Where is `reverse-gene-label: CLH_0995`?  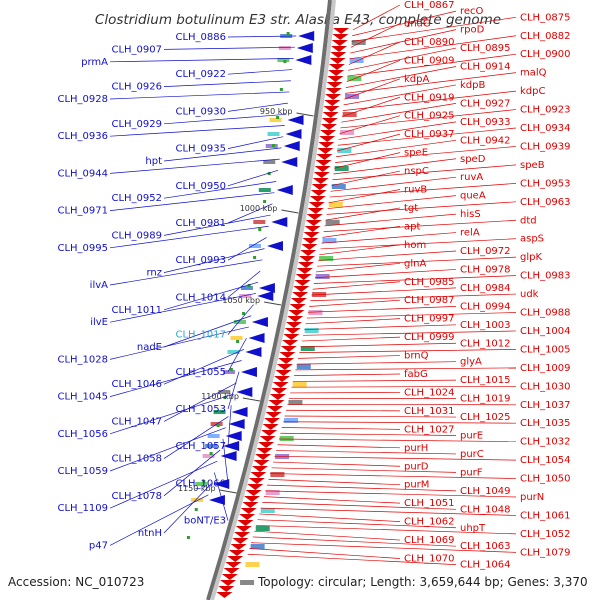 reverse-gene-label: CLH_0995 is located at coordinates (82, 248).